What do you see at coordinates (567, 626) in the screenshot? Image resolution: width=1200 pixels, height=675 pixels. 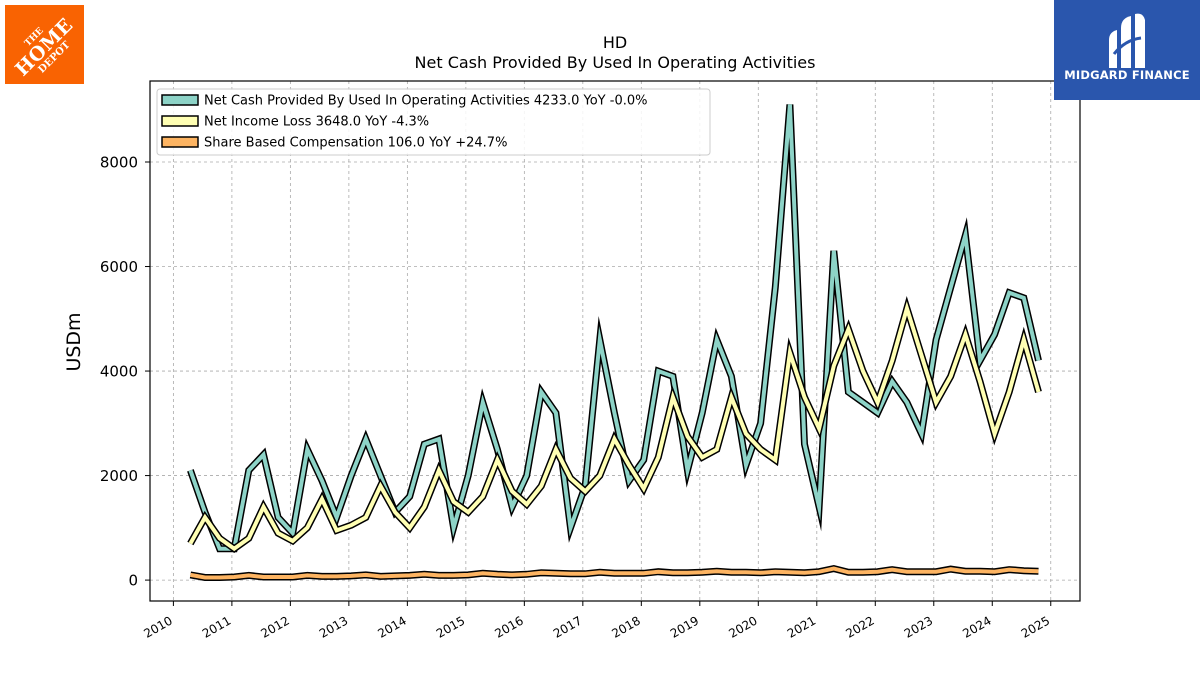 I see `x-tick-label: 2017` at bounding box center [567, 626].